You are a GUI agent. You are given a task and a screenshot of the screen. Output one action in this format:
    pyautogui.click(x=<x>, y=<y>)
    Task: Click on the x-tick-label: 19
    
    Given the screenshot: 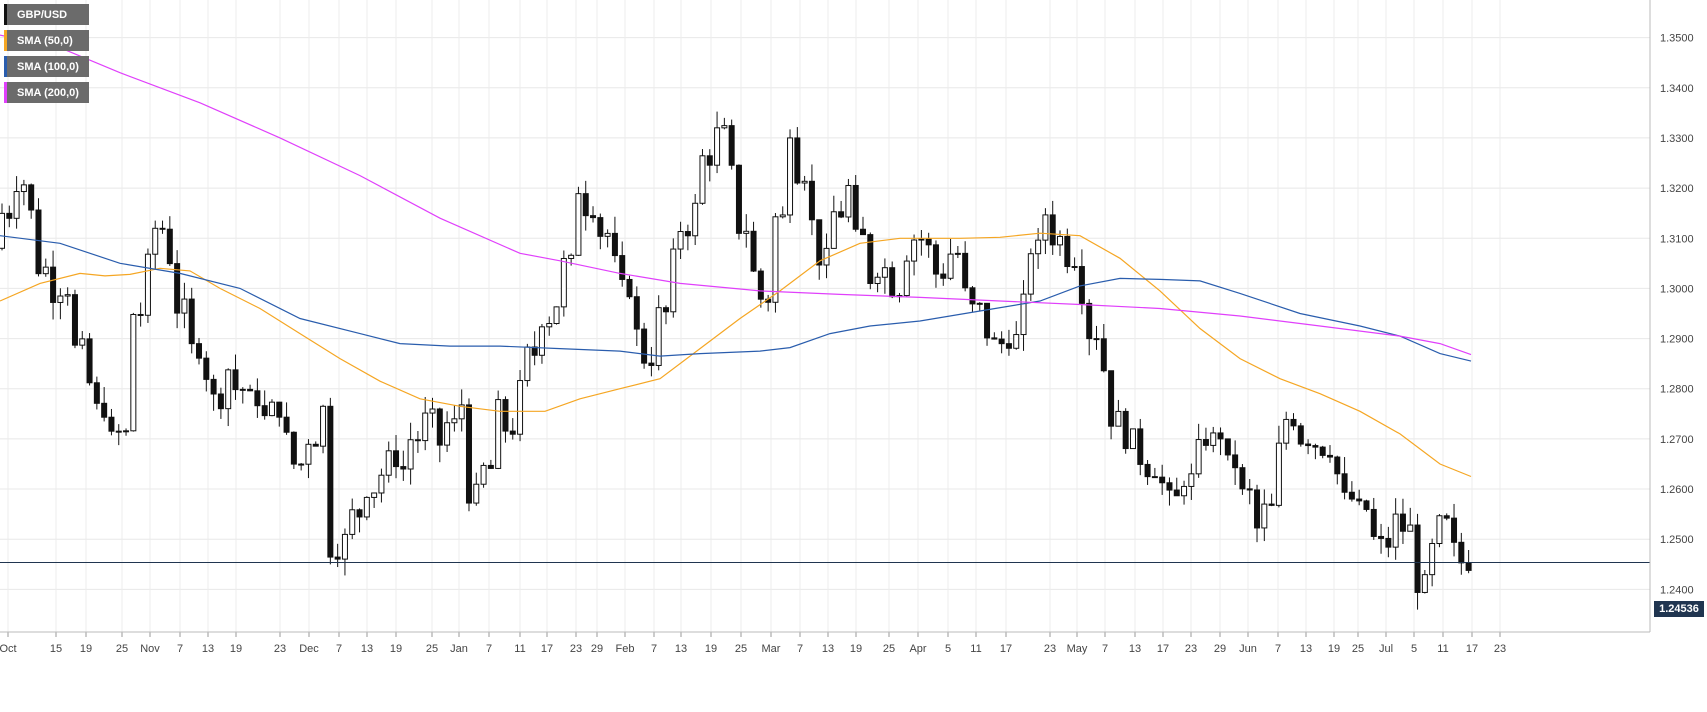 What is the action you would take?
    pyautogui.click(x=1334, y=649)
    